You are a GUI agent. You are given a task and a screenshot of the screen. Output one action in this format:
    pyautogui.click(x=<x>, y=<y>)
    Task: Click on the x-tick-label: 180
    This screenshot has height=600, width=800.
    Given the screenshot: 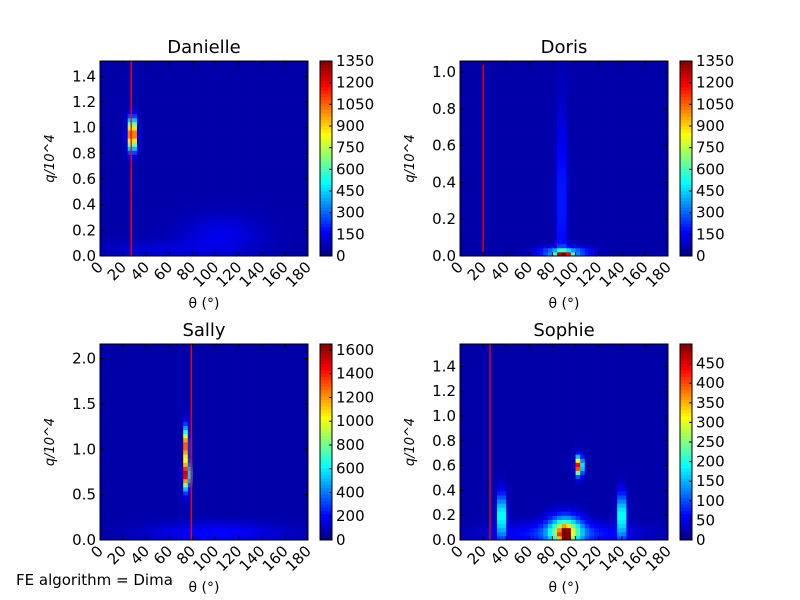 What is the action you would take?
    pyautogui.click(x=658, y=274)
    